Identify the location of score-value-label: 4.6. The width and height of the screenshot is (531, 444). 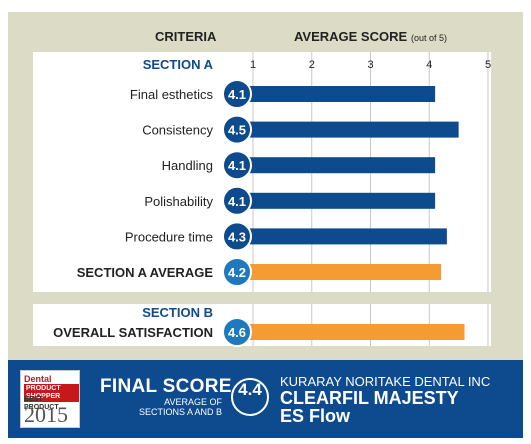
(237, 332).